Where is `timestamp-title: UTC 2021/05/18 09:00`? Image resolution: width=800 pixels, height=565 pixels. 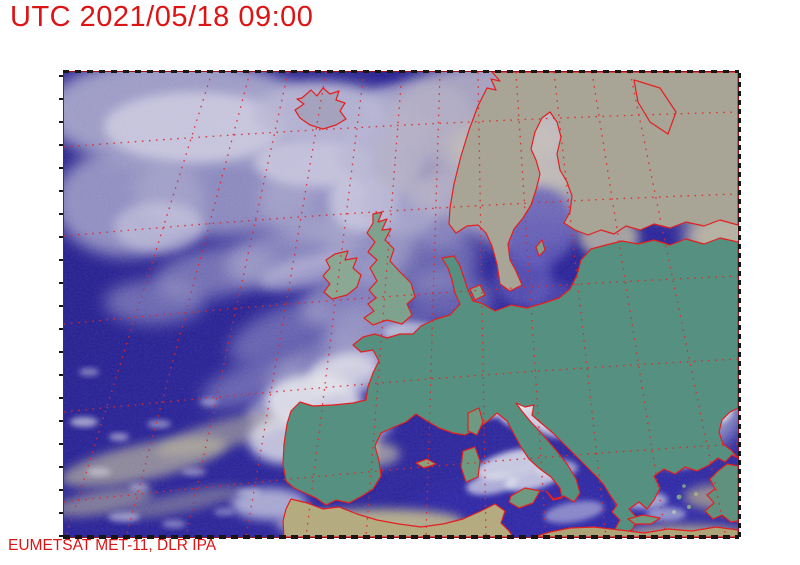 timestamp-title: UTC 2021/05/18 09:00 is located at coordinates (162, 17).